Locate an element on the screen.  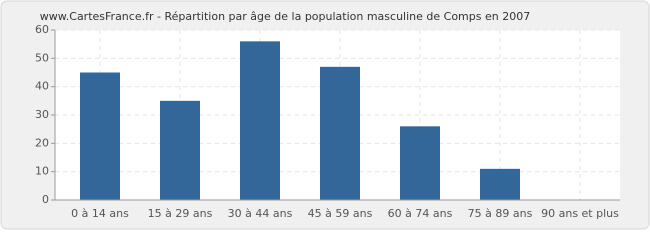
x-tick-label: 60 à 74 ans is located at coordinates (420, 213).